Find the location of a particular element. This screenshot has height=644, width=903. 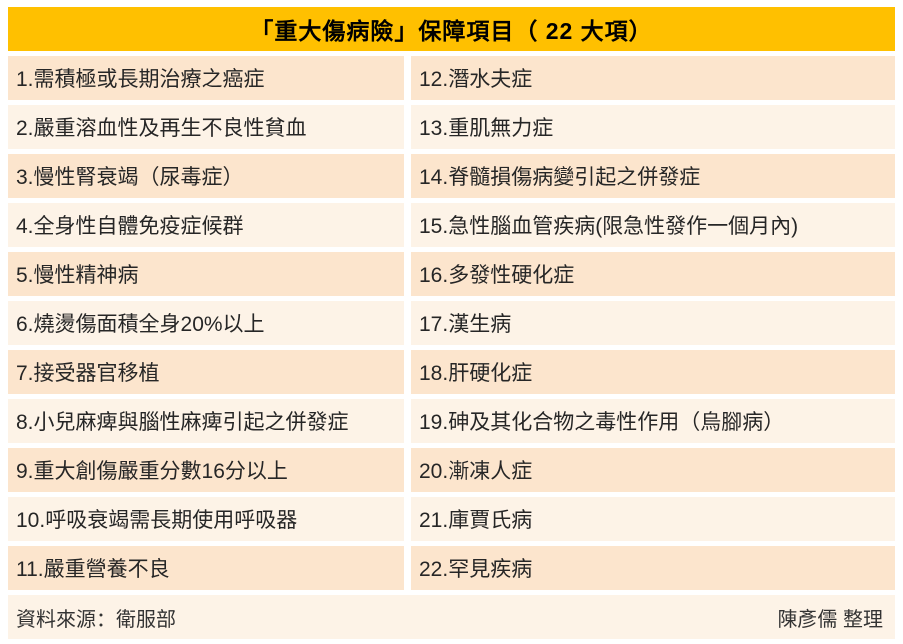

table-cell: 1.需積極或長期治療之癌症 is located at coordinates (206, 78).